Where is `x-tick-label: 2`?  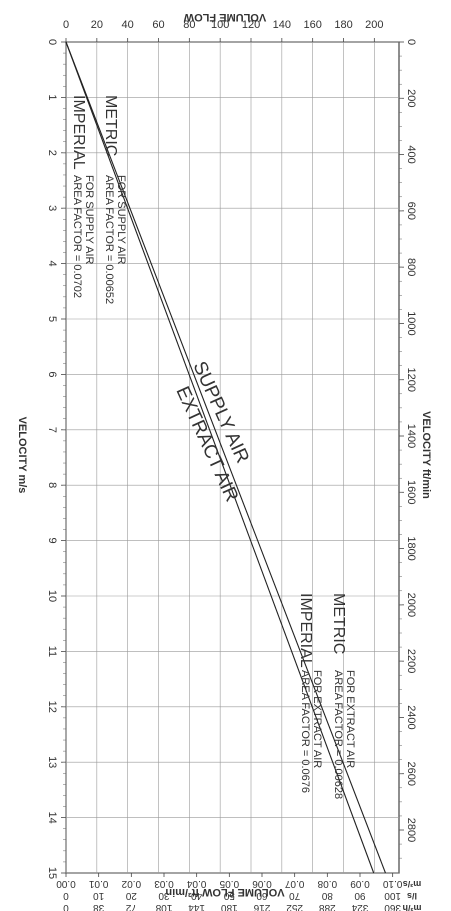 x-tick-label: 2 is located at coordinates (52, 153).